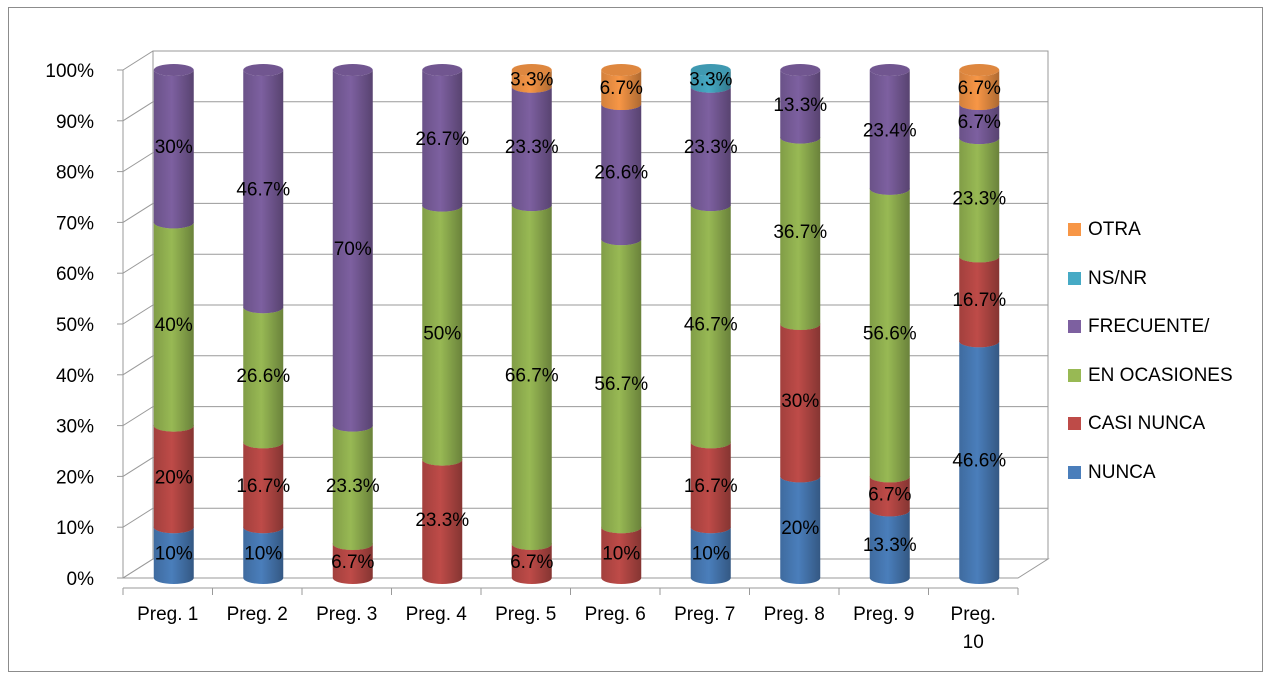  Describe the element at coordinates (794, 614) in the screenshot. I see `x-tick-label: Preg. 8` at that location.